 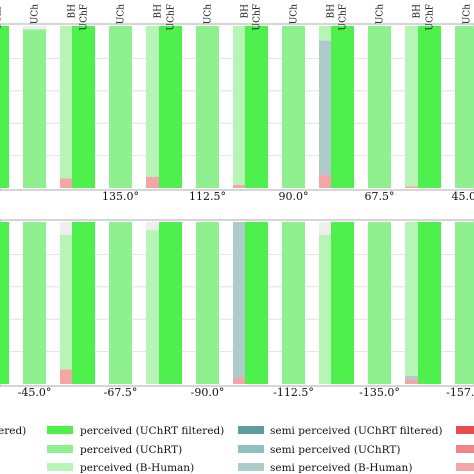 I want to click on angle-label: -135.0°, so click(x=379, y=392).